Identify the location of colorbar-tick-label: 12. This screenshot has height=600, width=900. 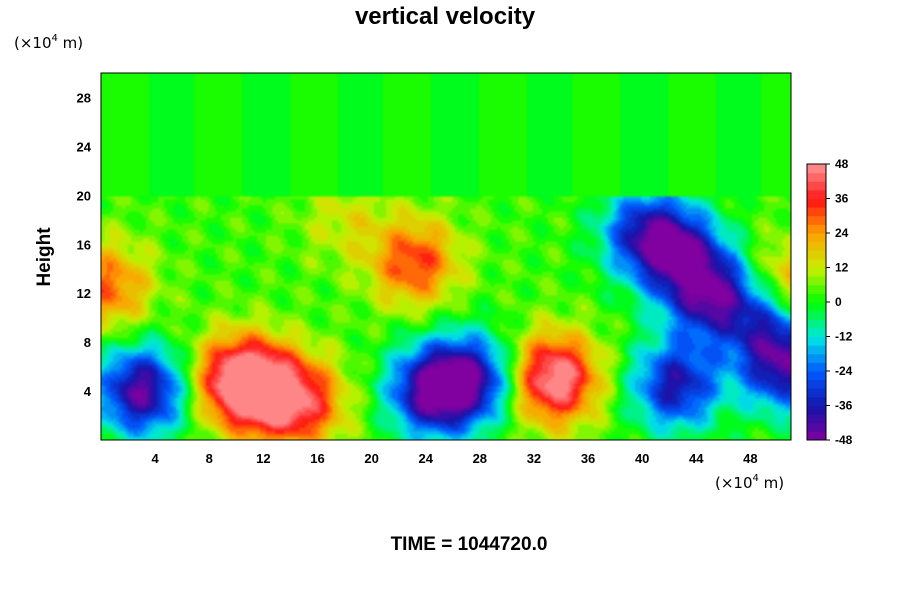
(842, 268).